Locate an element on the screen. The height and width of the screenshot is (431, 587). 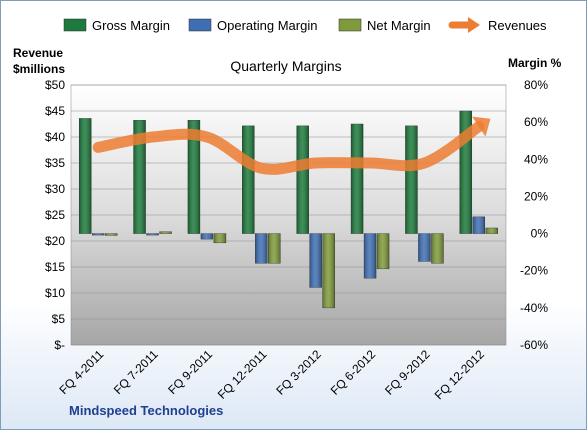
x-tick-label: FQ 7-2011 is located at coordinates (136, 372).